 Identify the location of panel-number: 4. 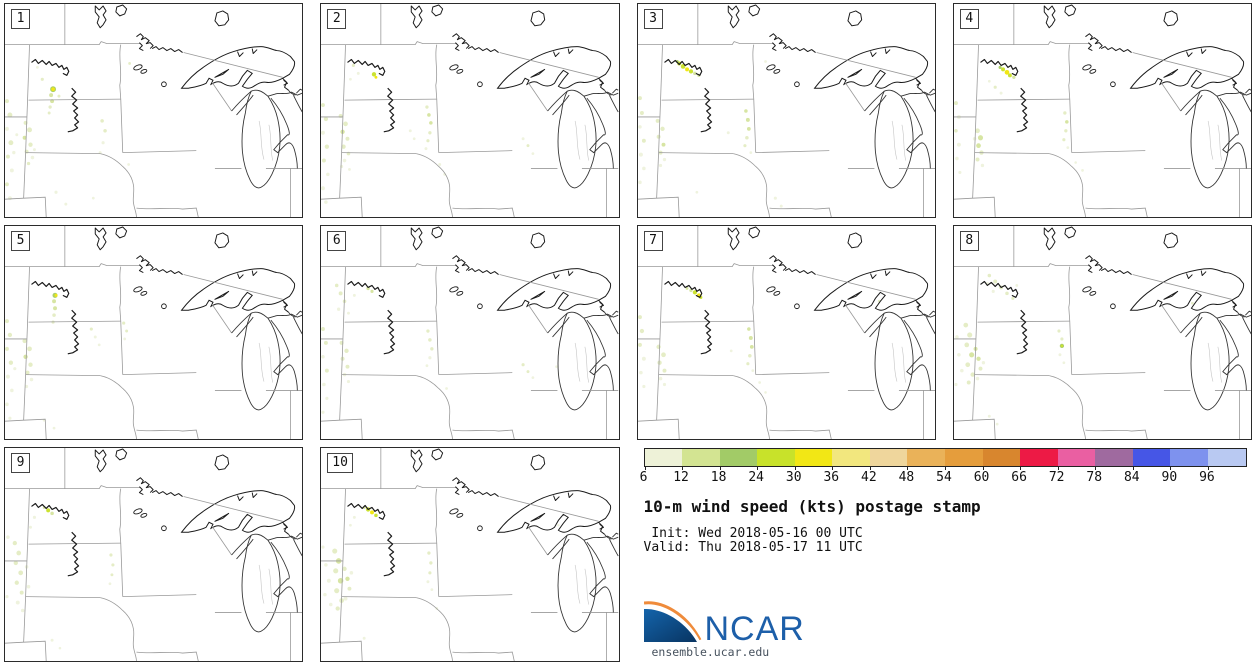
(969, 19).